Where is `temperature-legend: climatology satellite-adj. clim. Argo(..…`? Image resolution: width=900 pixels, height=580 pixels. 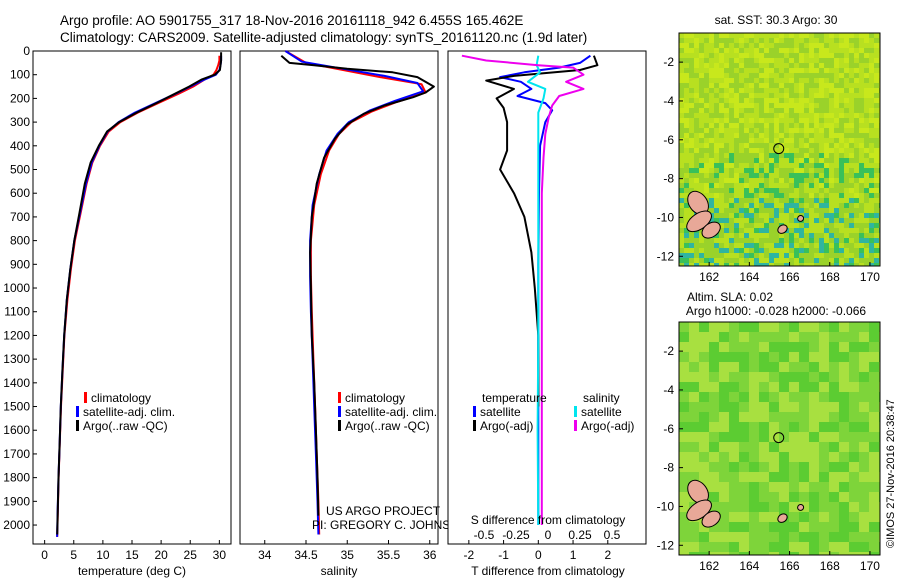
temperature-legend: climatology satellite-adj. clim. Argo(..… is located at coordinates (125, 412).